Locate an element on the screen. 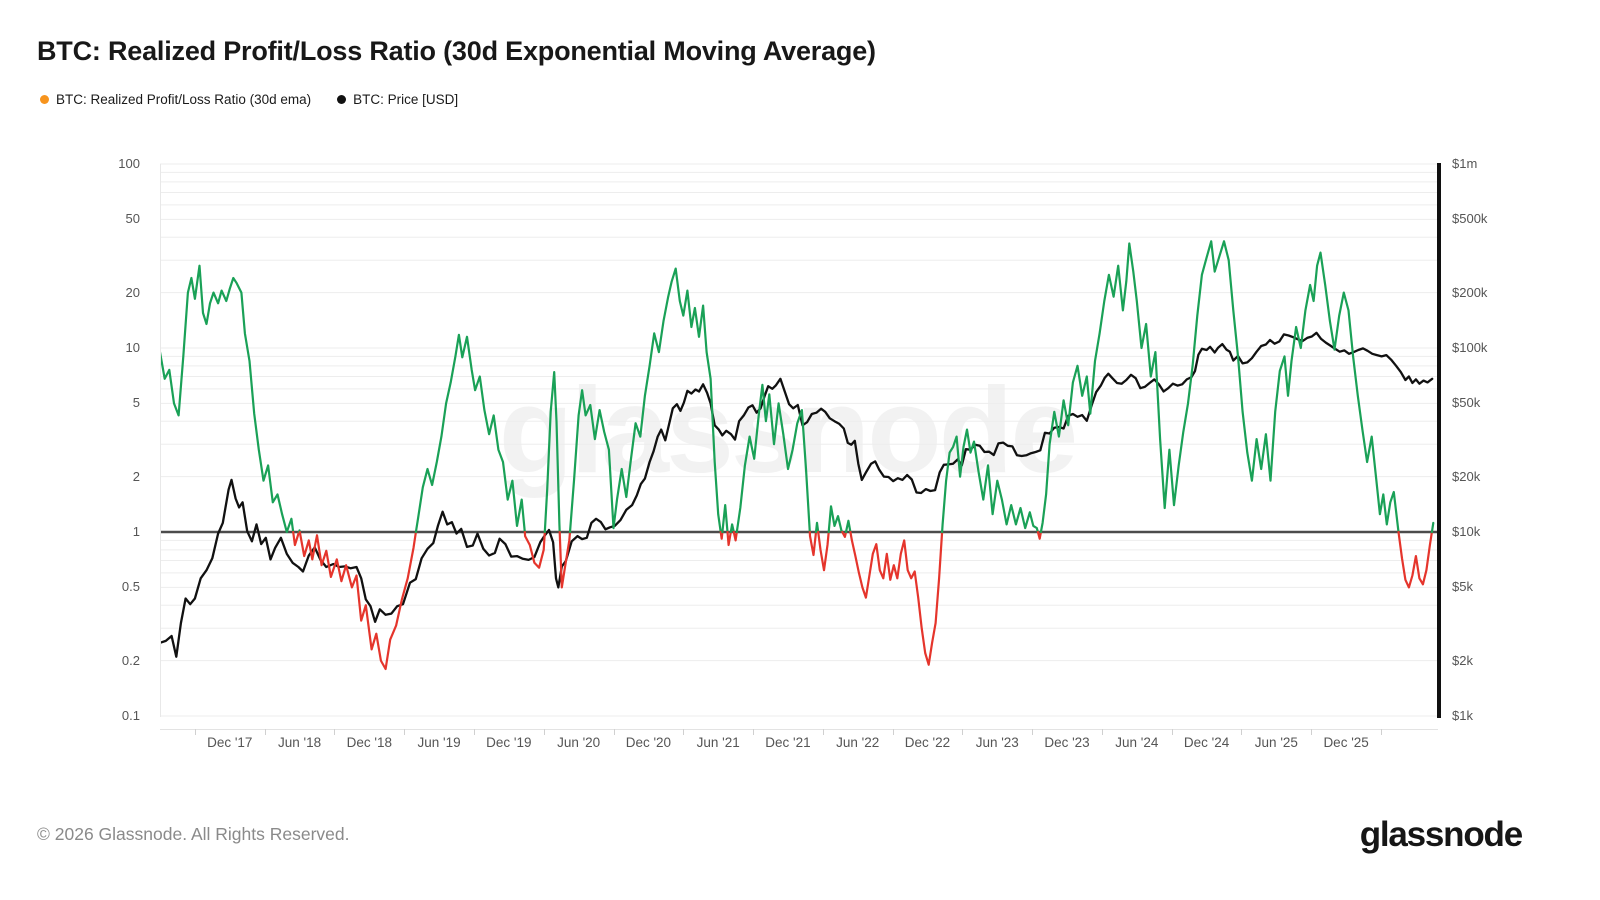 The height and width of the screenshot is (900, 1600). x-tick-label: Dec '18 is located at coordinates (369, 742).